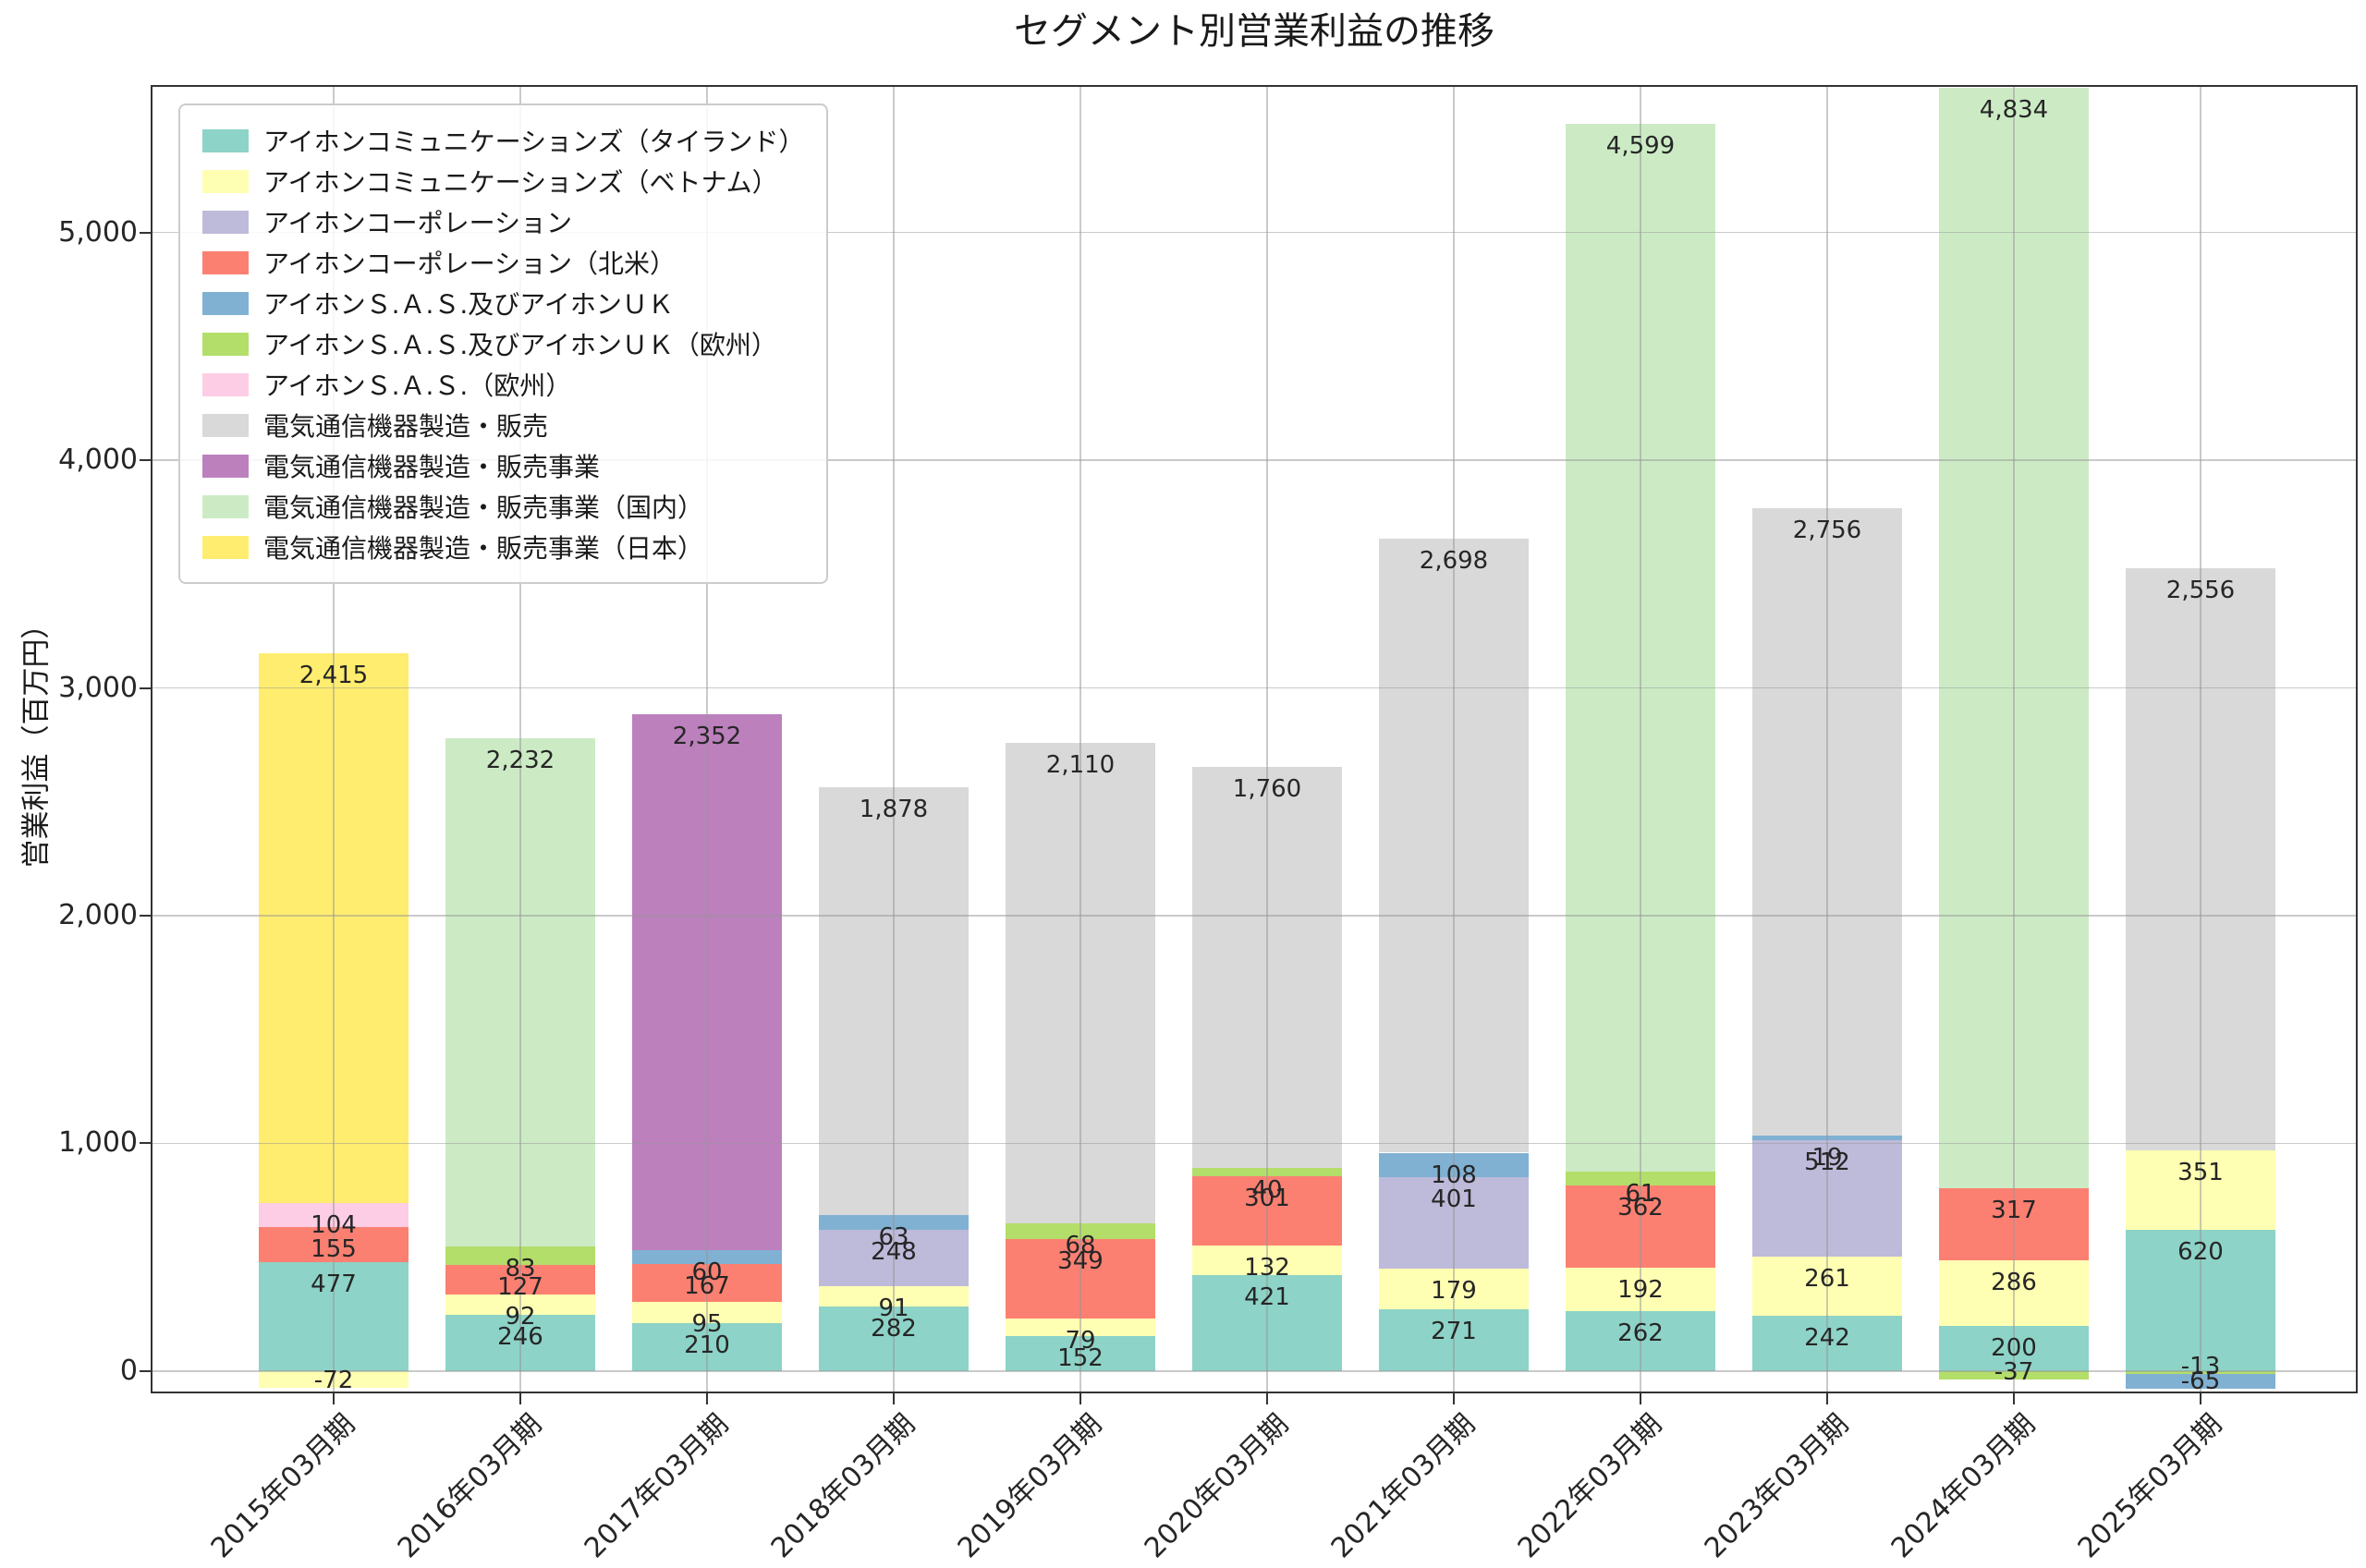 Image resolution: width=2366 pixels, height=1568 pixels. Describe the element at coordinates (1080, 1246) in the screenshot. I see `bar-value-label: 68` at that location.